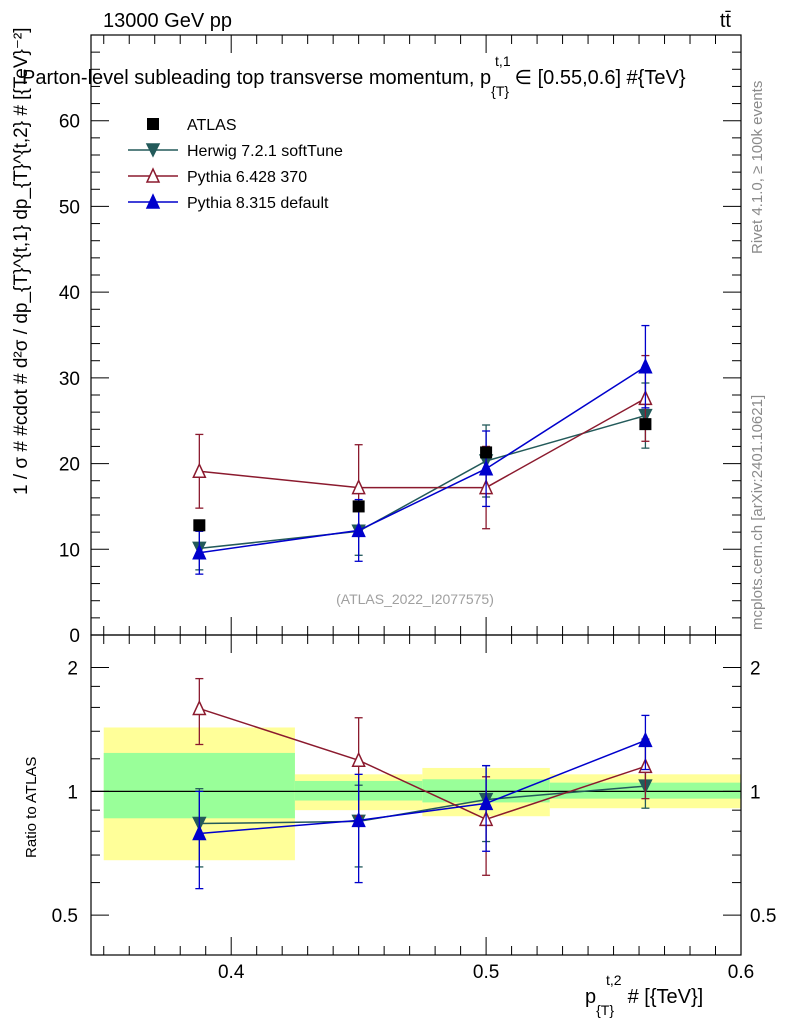  Describe the element at coordinates (486, 972) in the screenshot. I see `x-tick-label: 0.5` at that location.